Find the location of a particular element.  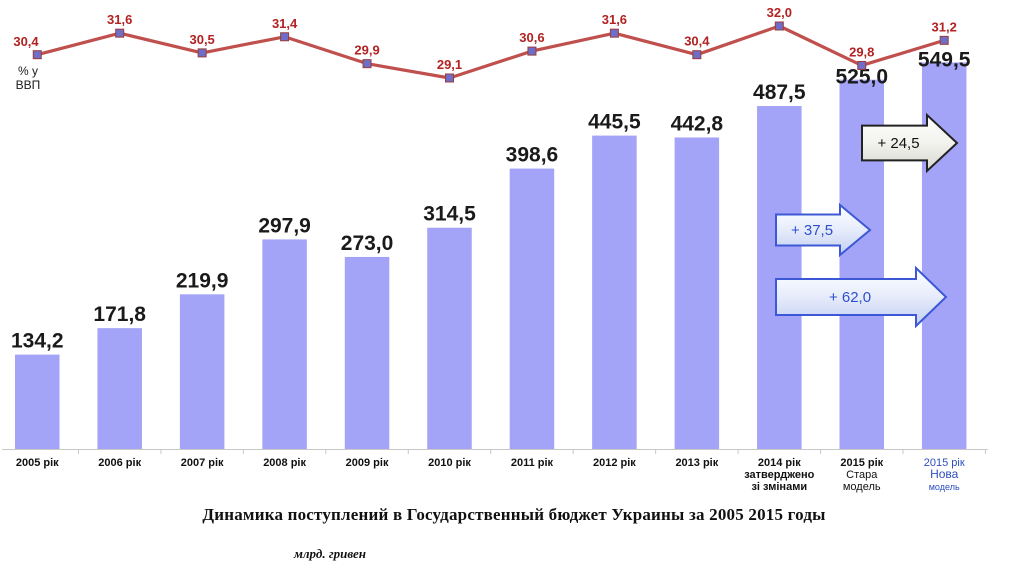

bar-value-label: 398,6 is located at coordinates (532, 155).